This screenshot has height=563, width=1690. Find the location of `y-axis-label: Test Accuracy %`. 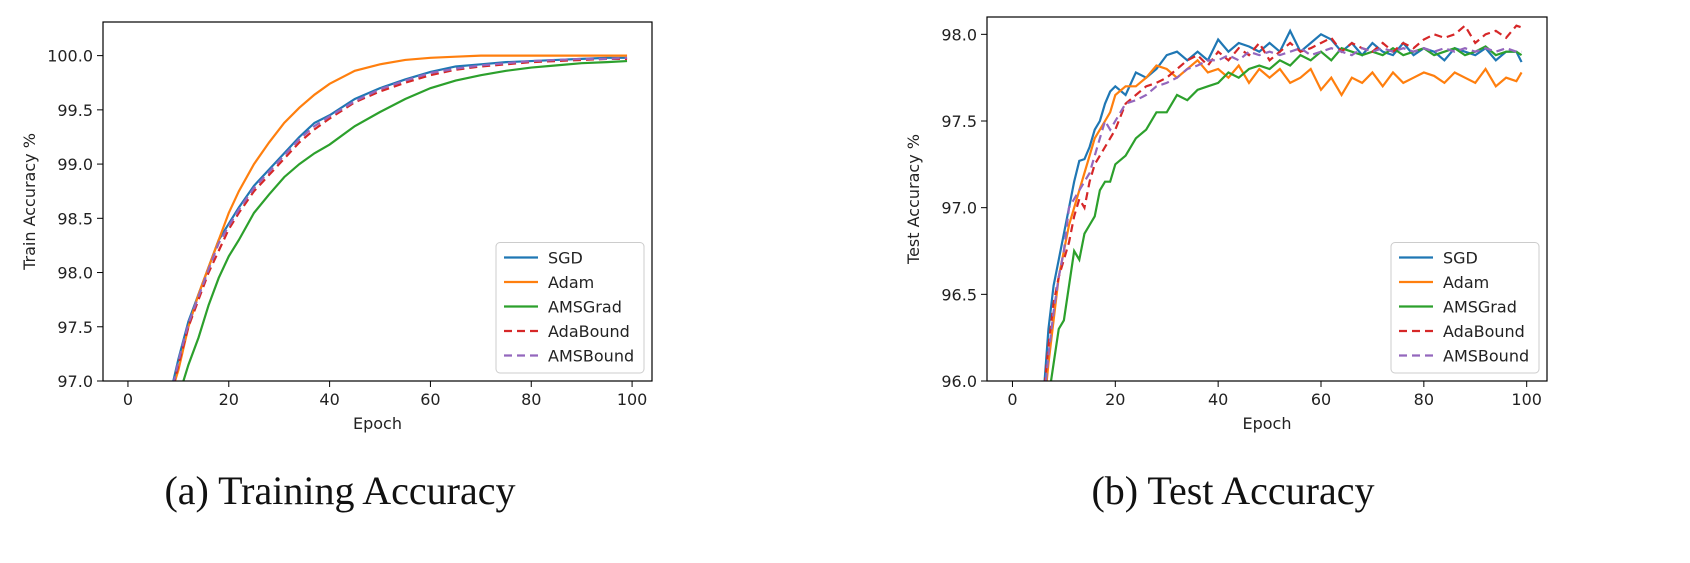

y-axis-label: Test Accuracy % is located at coordinates (913, 199).